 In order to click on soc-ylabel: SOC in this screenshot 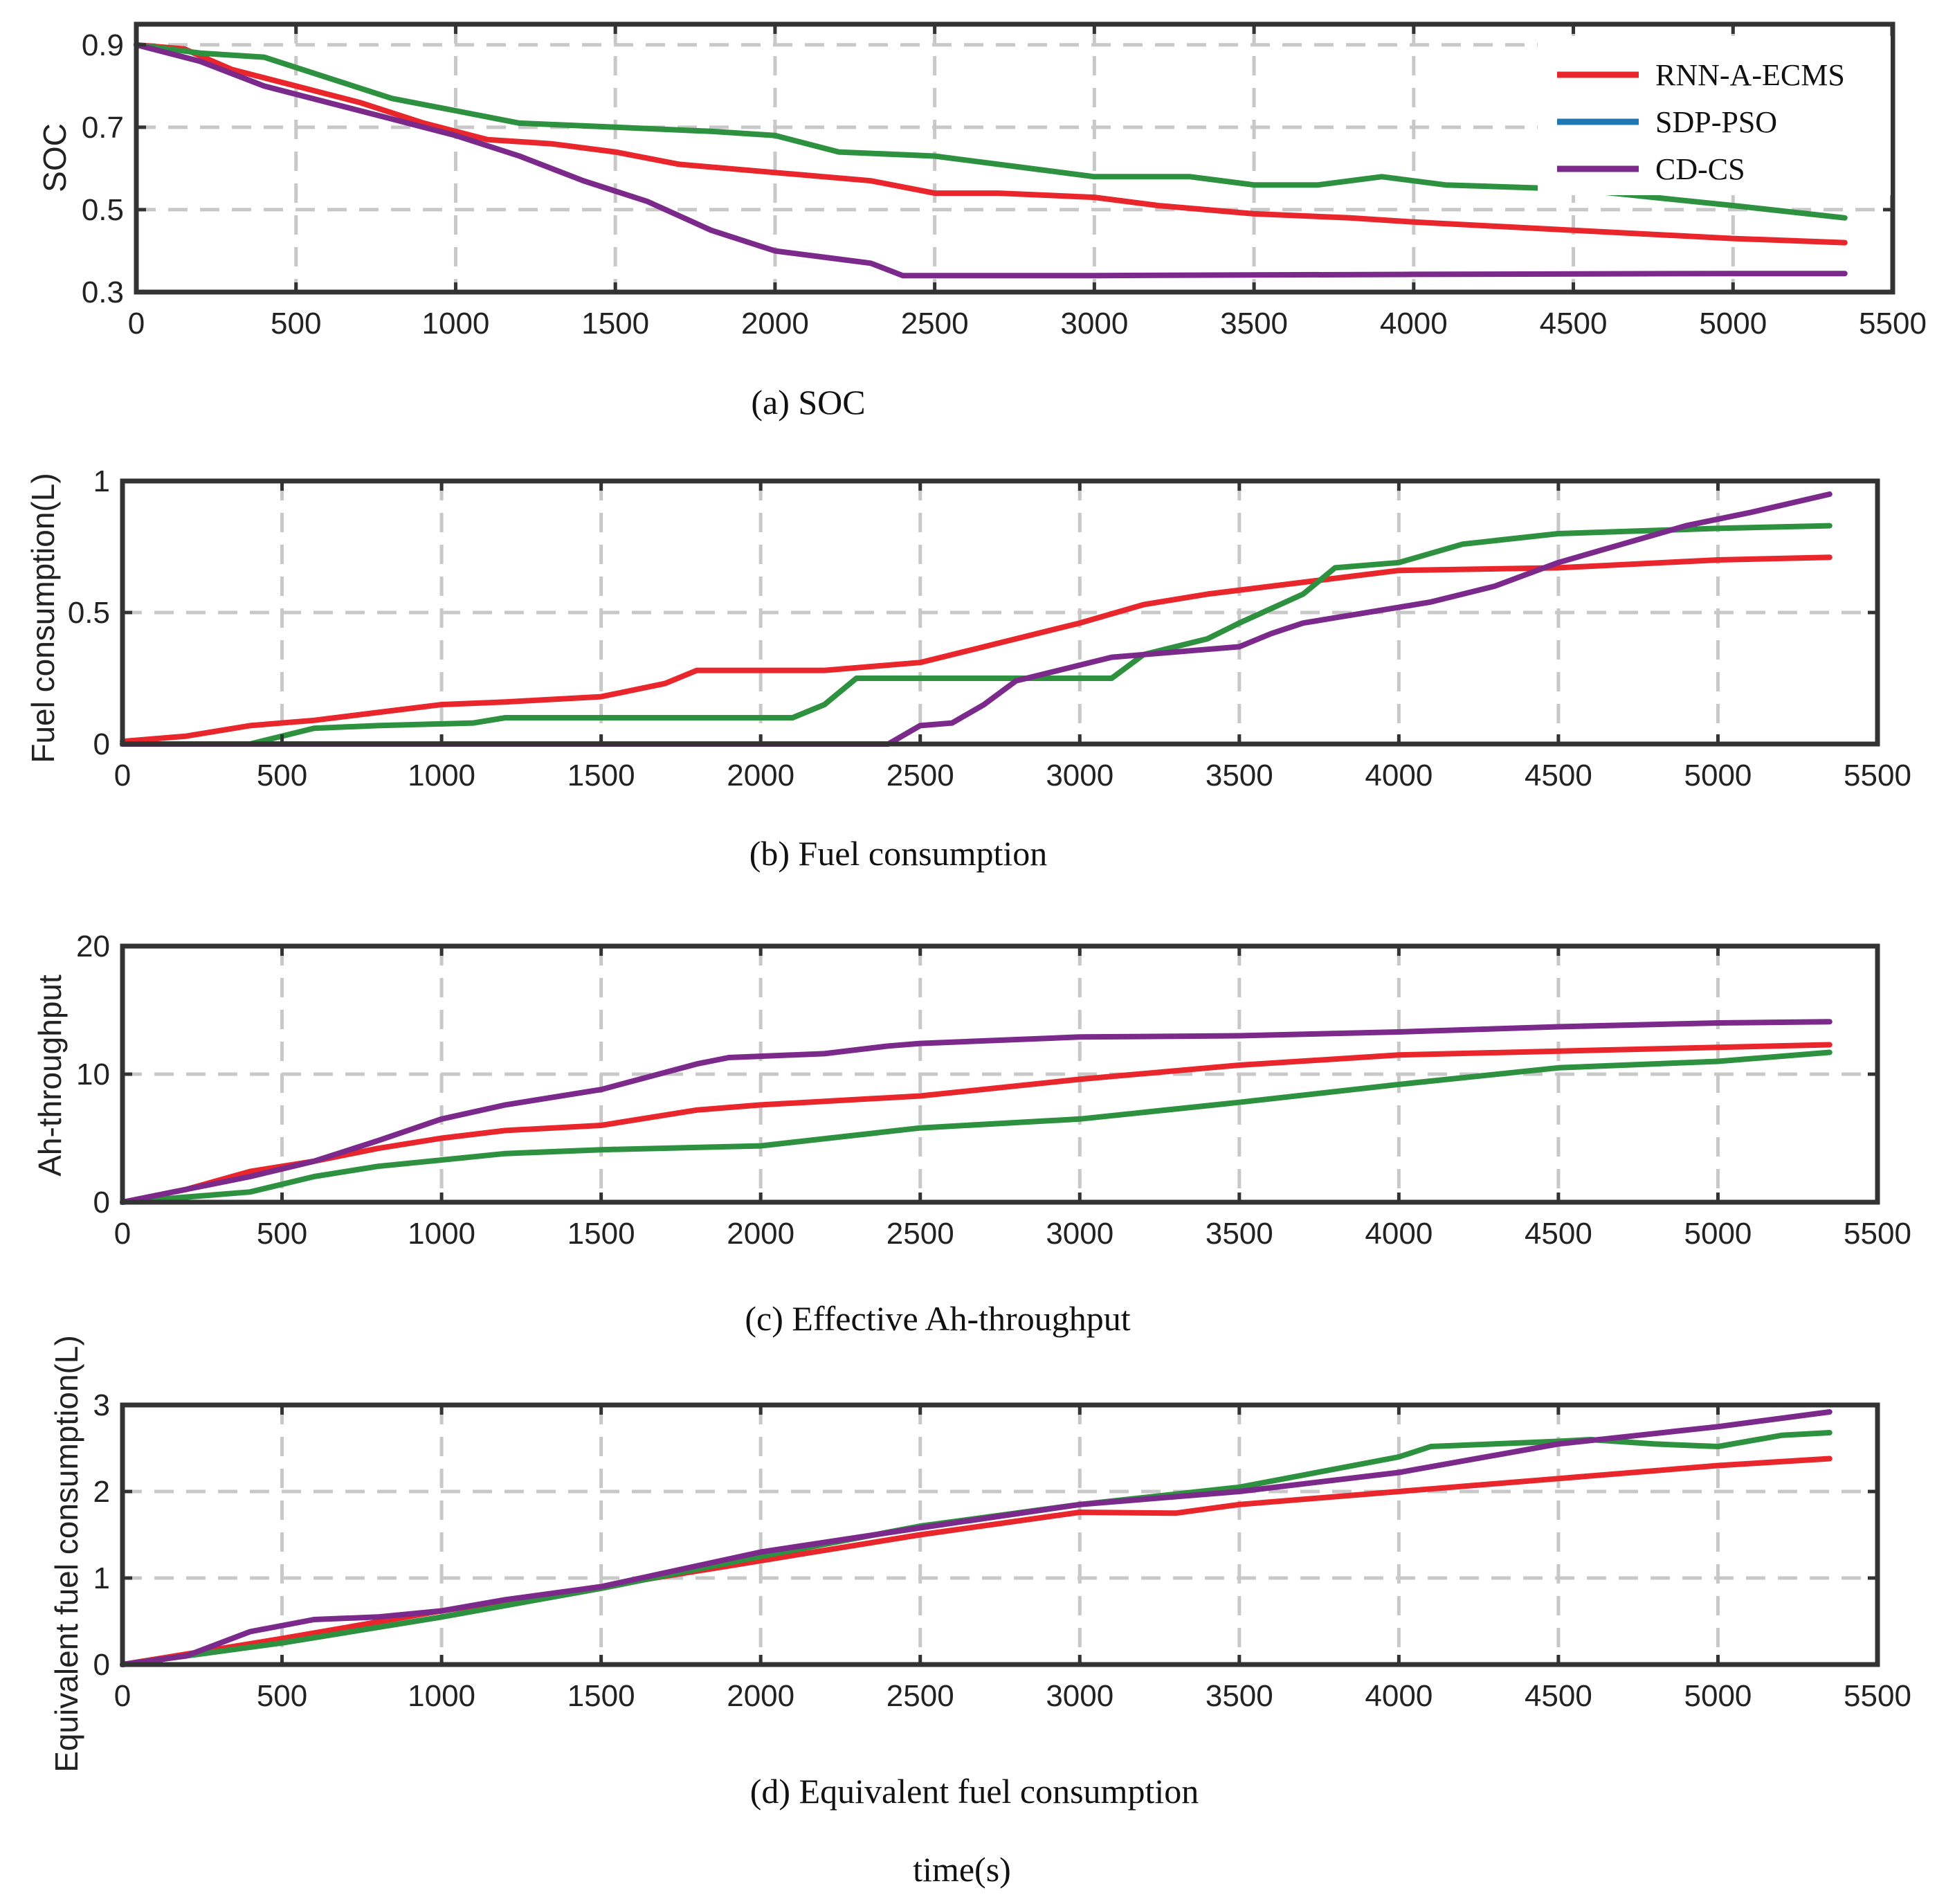, I will do `click(55, 157)`.